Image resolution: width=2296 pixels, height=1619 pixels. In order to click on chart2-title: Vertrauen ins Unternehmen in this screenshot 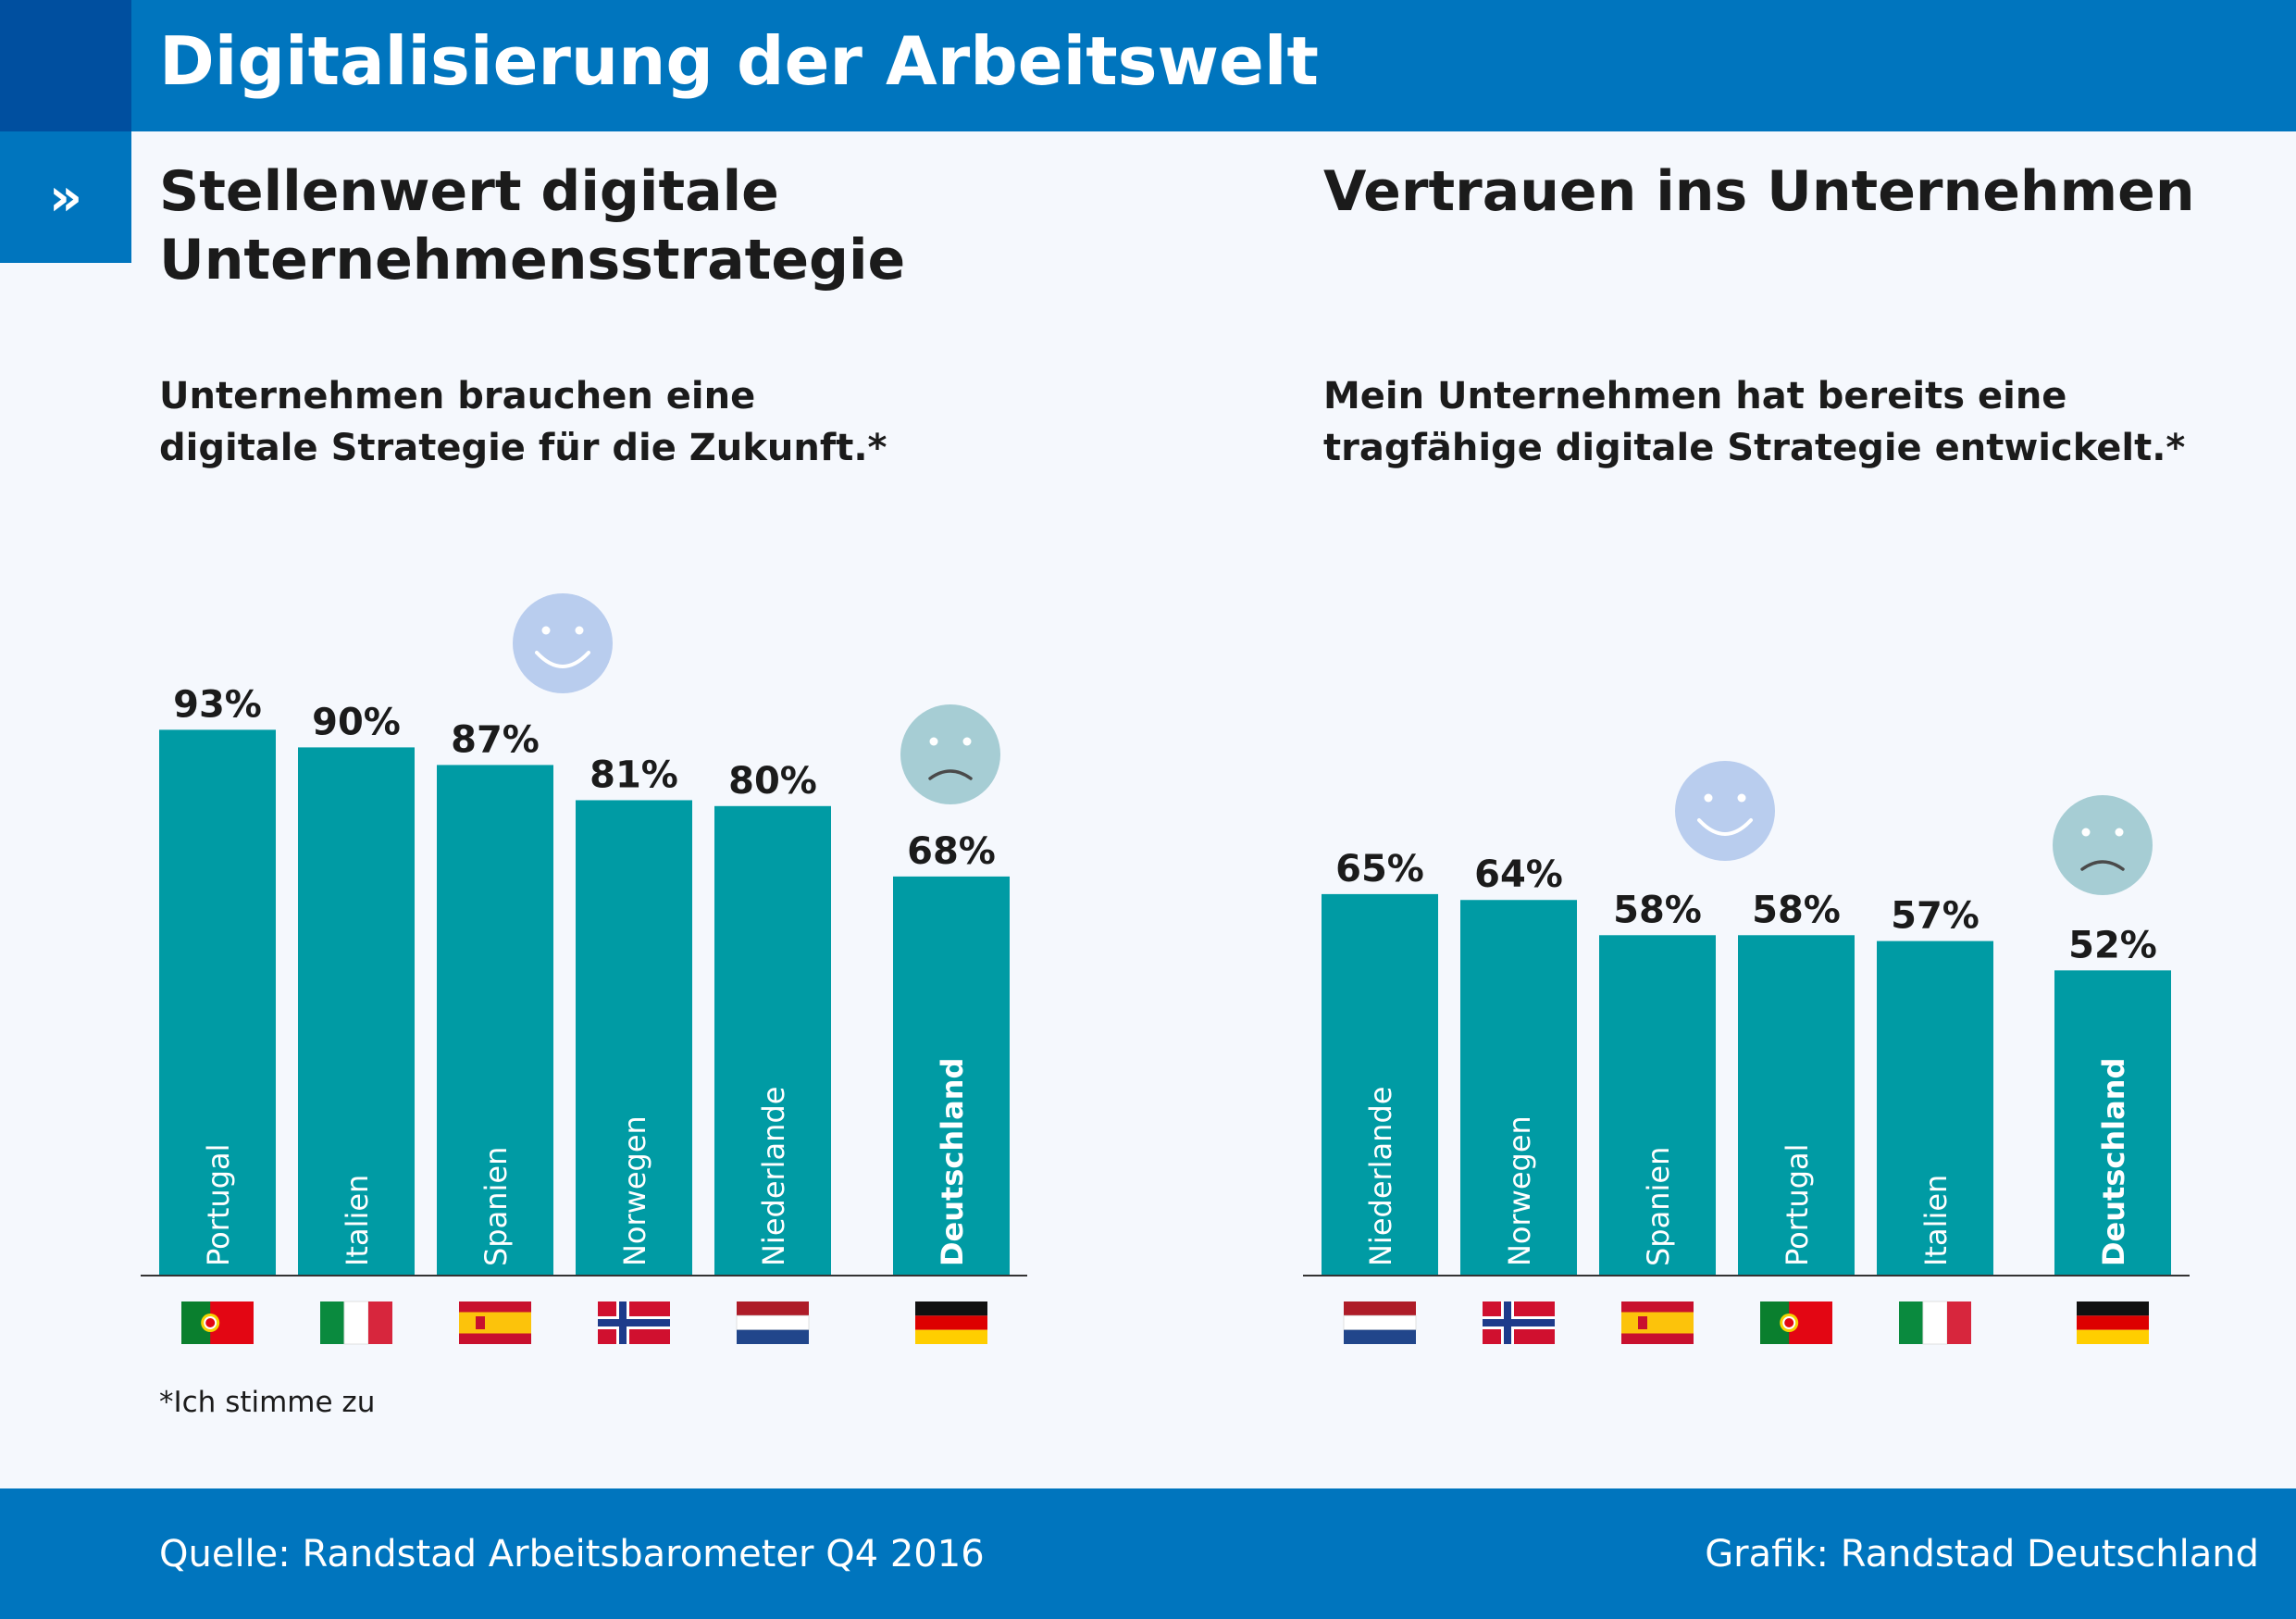, I will do `click(1759, 192)`.